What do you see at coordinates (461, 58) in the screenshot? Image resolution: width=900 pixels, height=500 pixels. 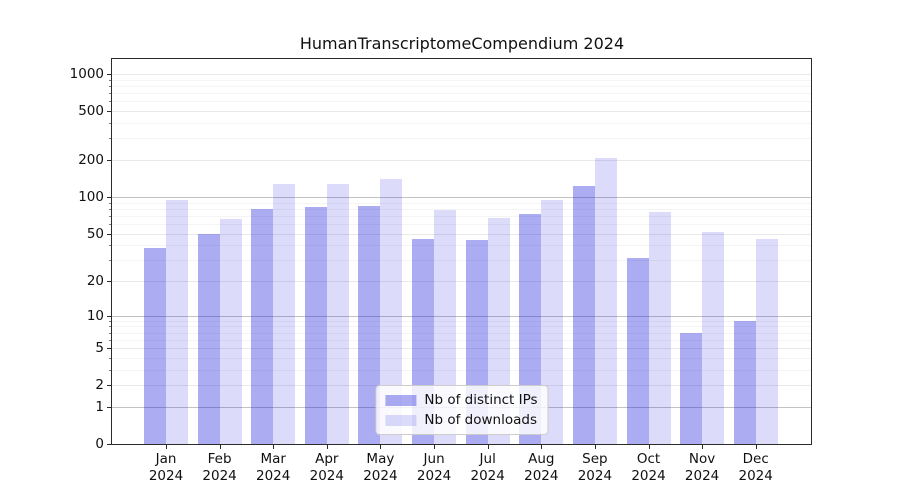 I see `plot-spine-top` at bounding box center [461, 58].